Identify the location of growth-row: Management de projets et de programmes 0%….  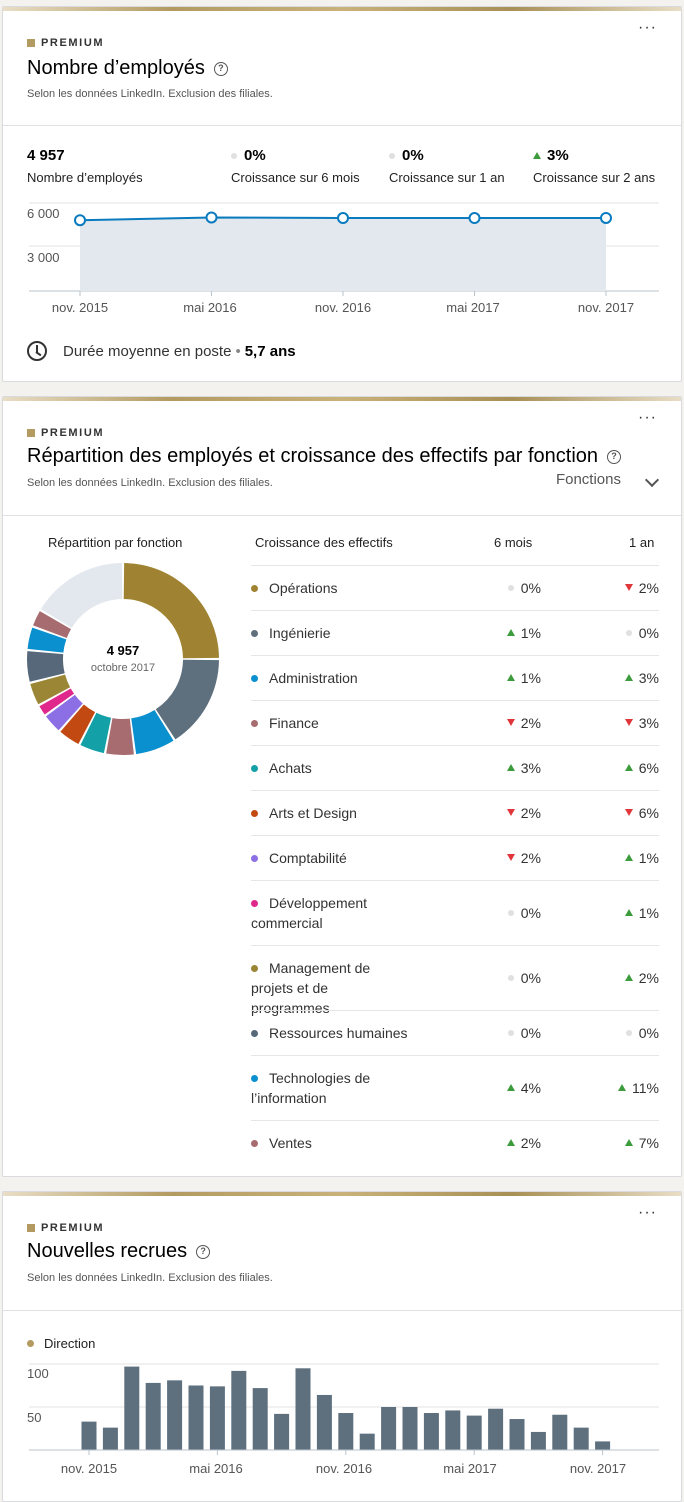
(455, 980).